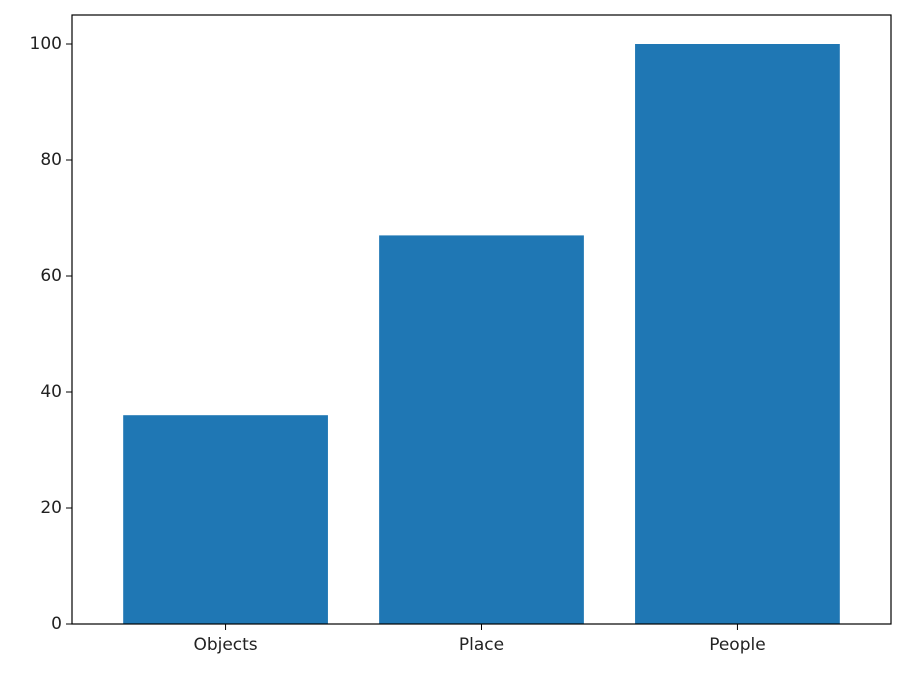  I want to click on y-tick-label: 0, so click(56, 624).